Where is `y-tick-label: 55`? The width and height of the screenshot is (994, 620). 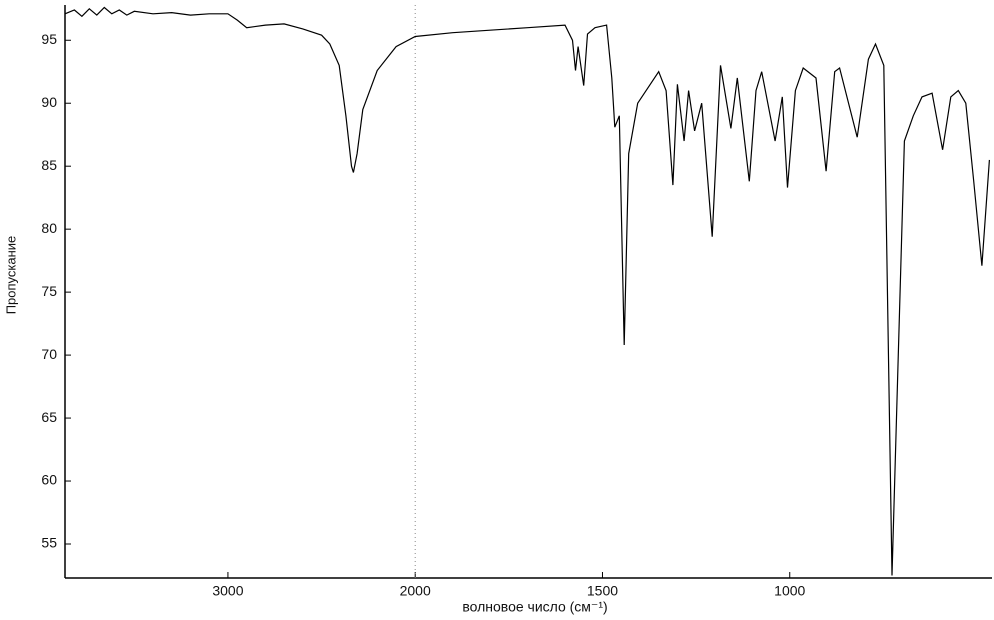
y-tick-label: 55 is located at coordinates (49, 543).